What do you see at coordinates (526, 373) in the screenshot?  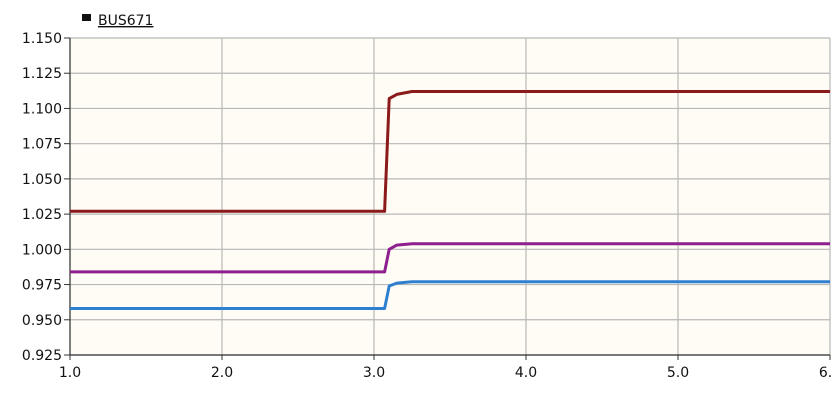 I see `x-tick-label: 4.0` at bounding box center [526, 373].